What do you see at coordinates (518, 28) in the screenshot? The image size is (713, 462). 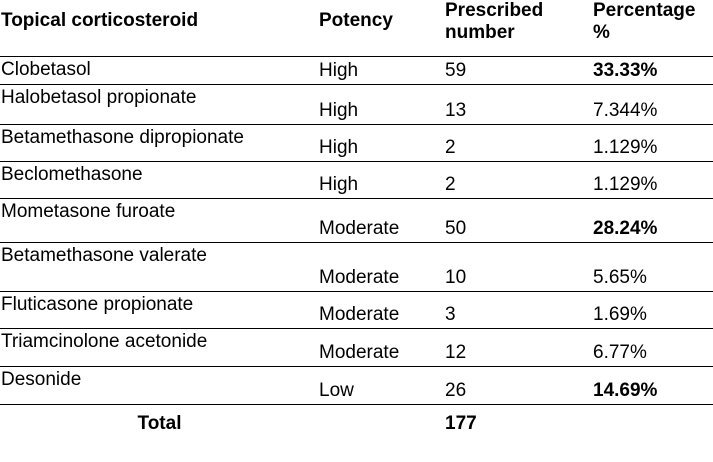 I see `header-prescribed: Prescribed number` at bounding box center [518, 28].